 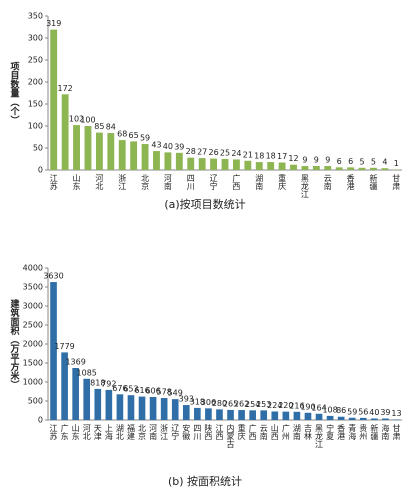 I want to click on value-label: 253, so click(x=263, y=404).